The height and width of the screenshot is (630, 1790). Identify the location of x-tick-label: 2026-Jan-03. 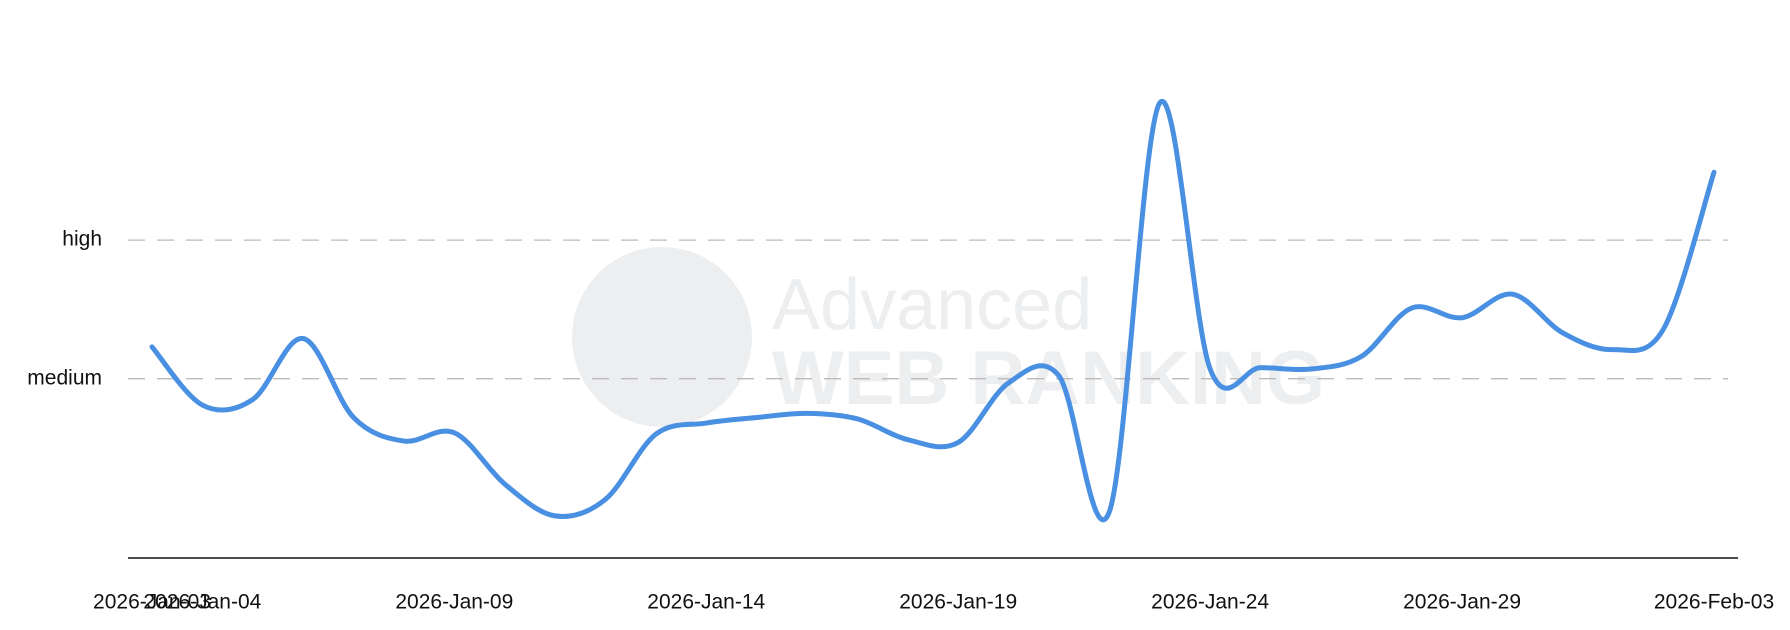
(152, 602).